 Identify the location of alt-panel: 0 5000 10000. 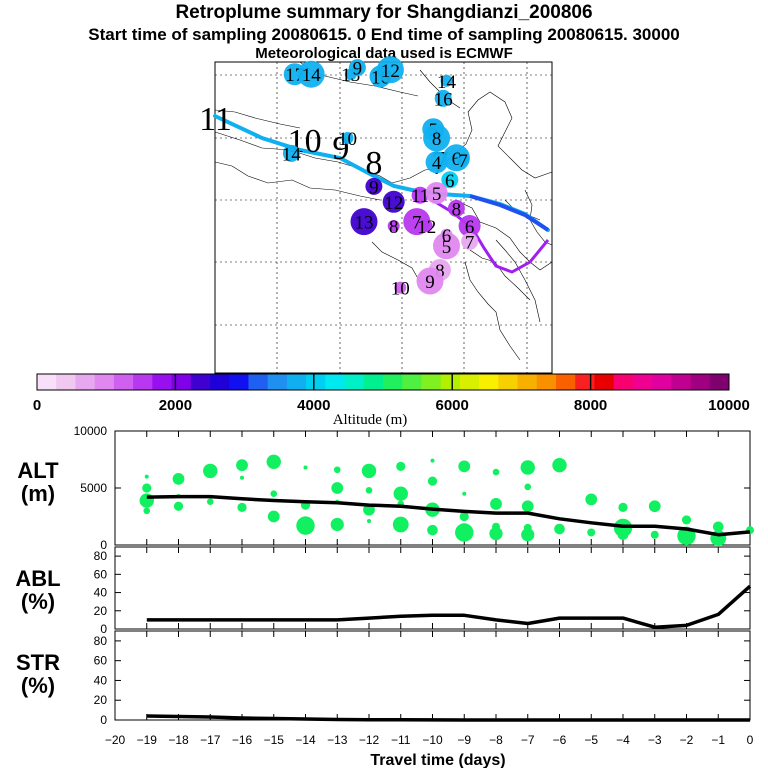
(414, 488).